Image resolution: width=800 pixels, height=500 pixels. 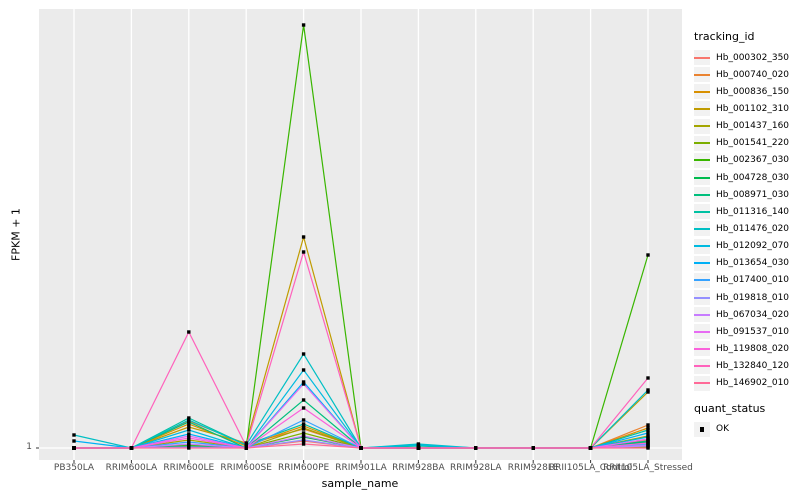 I want to click on legend-item: Hb_004728_030, so click(x=747, y=177).